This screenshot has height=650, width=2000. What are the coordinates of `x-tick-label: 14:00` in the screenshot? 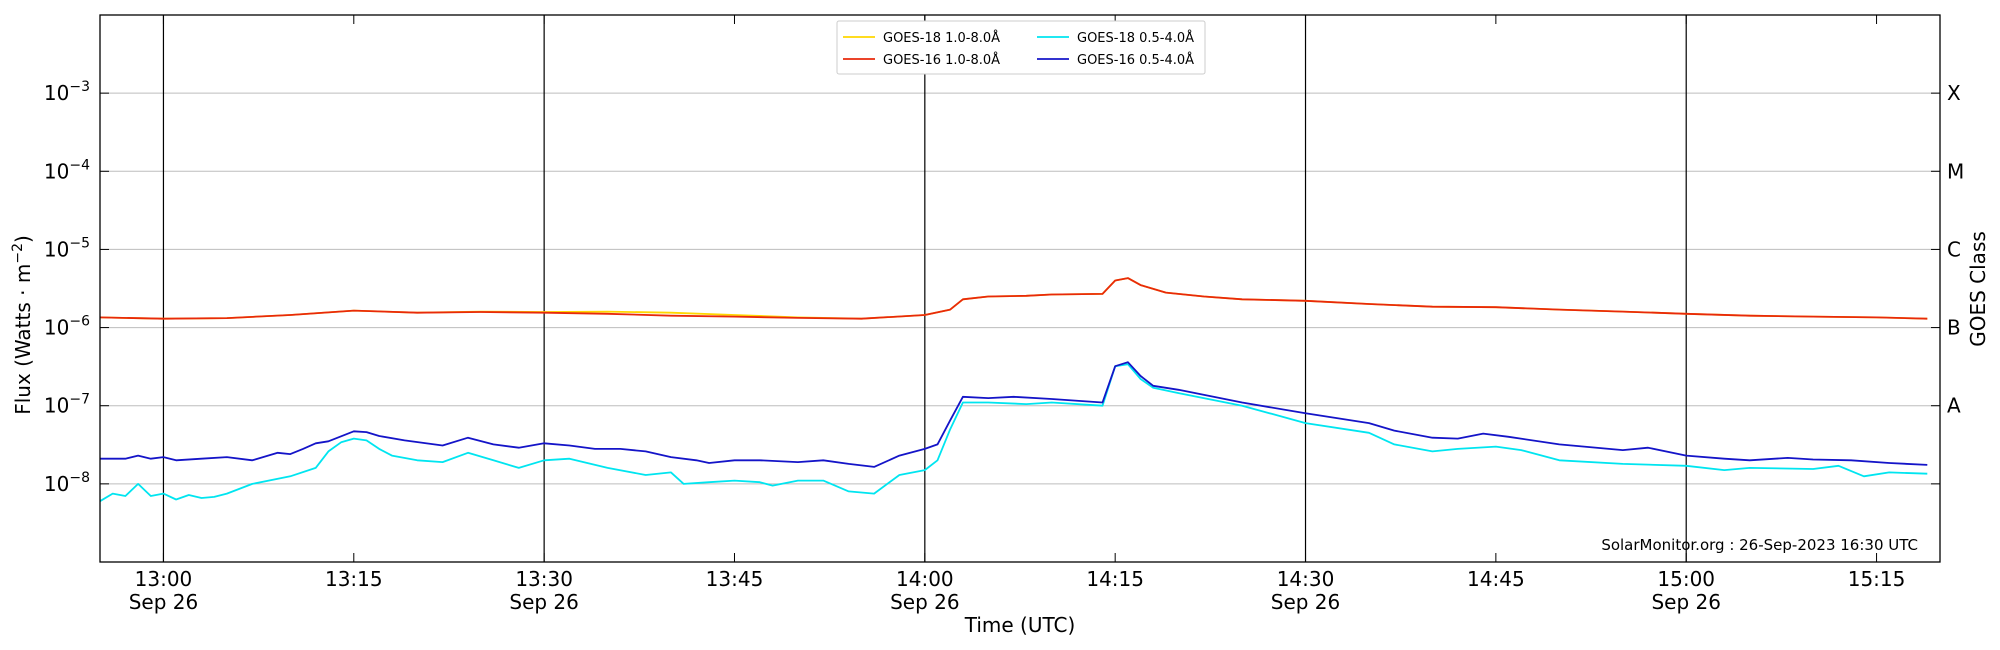 It's located at (925, 579).